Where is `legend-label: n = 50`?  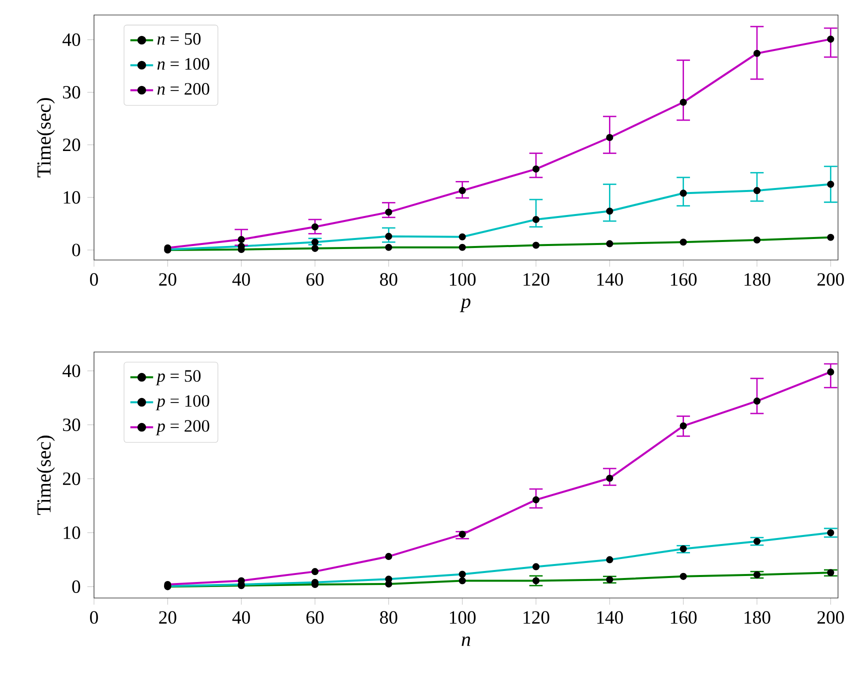
legend-label: n = 50 is located at coordinates (179, 39).